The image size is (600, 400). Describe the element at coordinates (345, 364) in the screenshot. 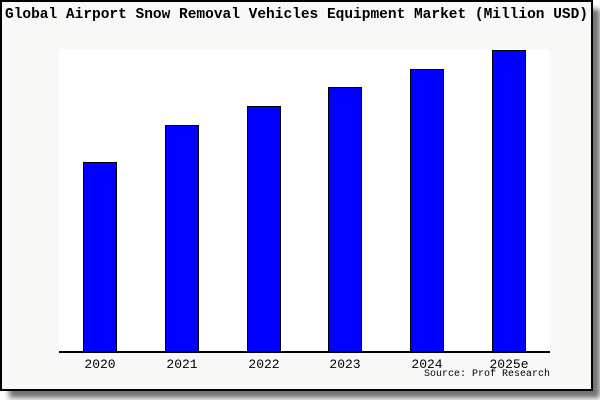

I see `x-tick-label-2023: 2023` at that location.